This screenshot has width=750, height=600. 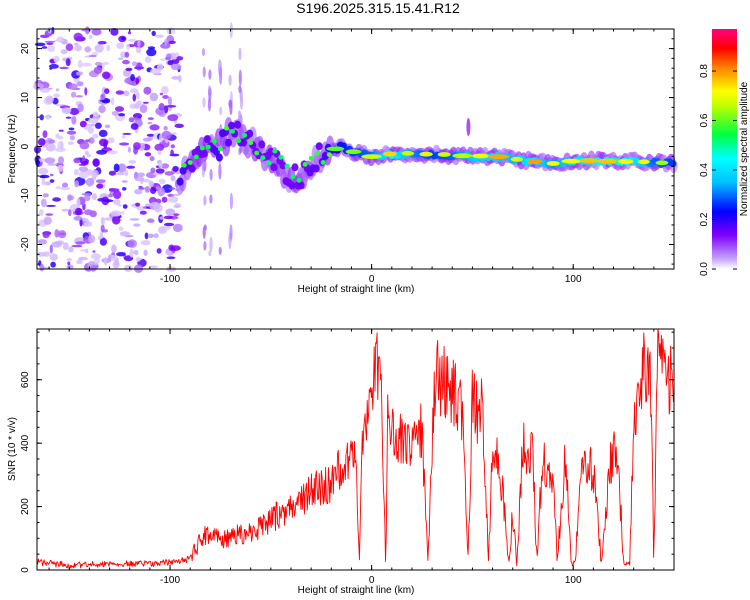 I want to click on colorbar-tick-label: 0.0, so click(x=704, y=269).